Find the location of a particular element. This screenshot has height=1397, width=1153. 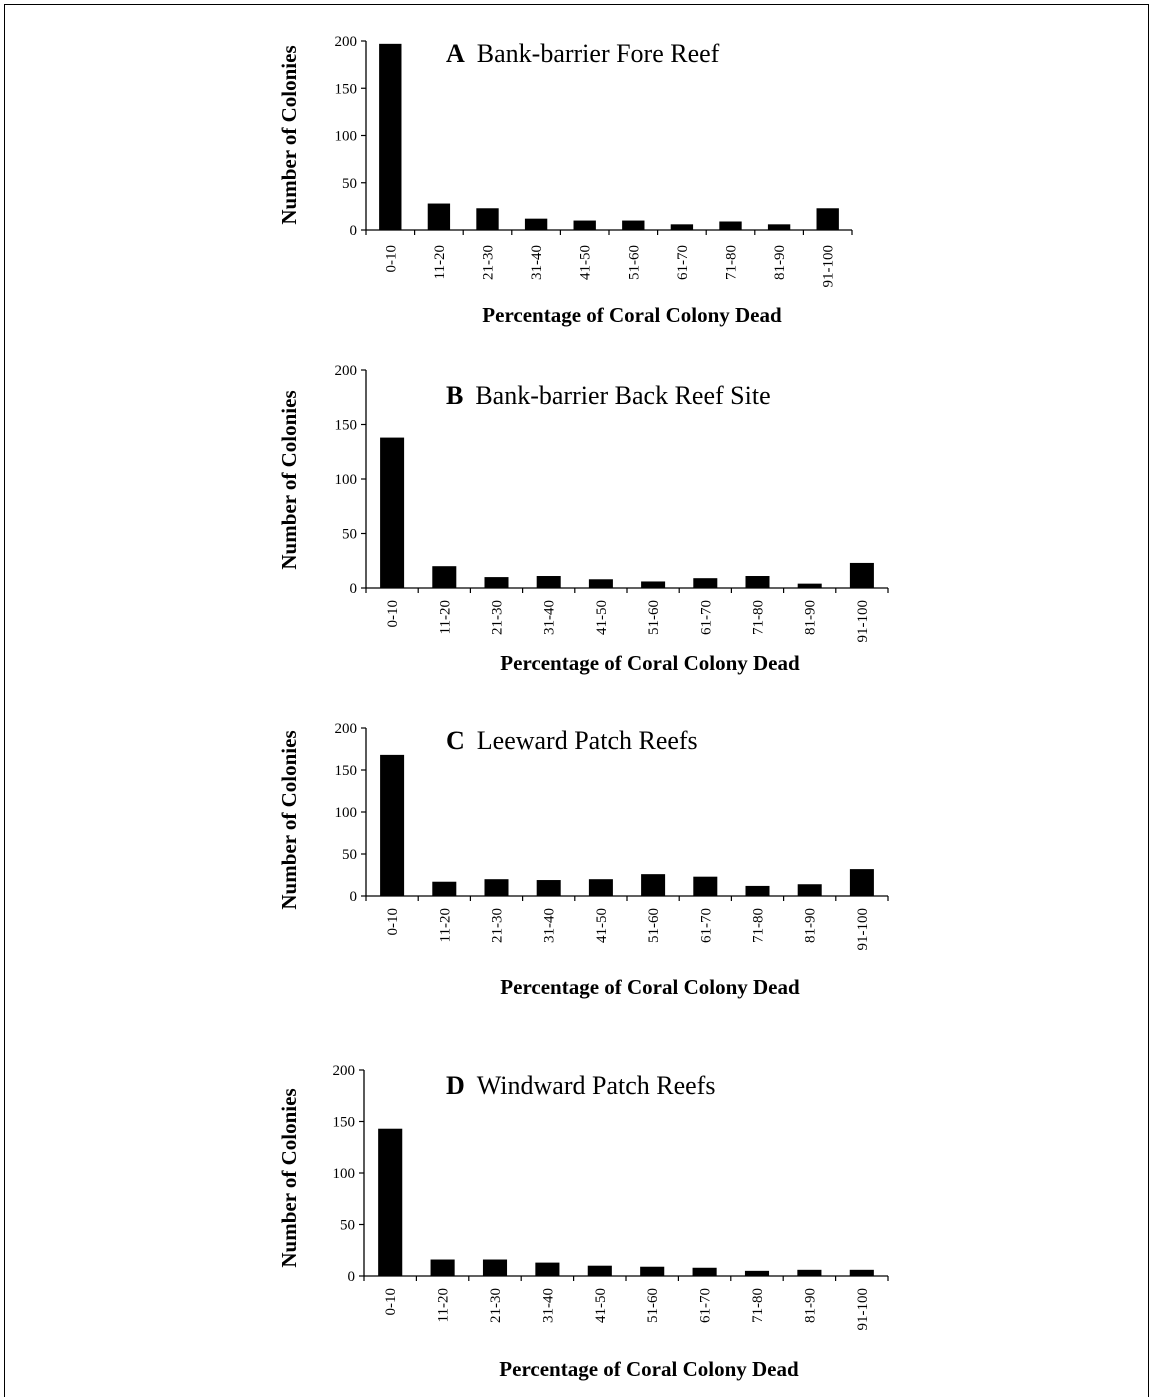

panel-letter: B is located at coordinates (454, 395).